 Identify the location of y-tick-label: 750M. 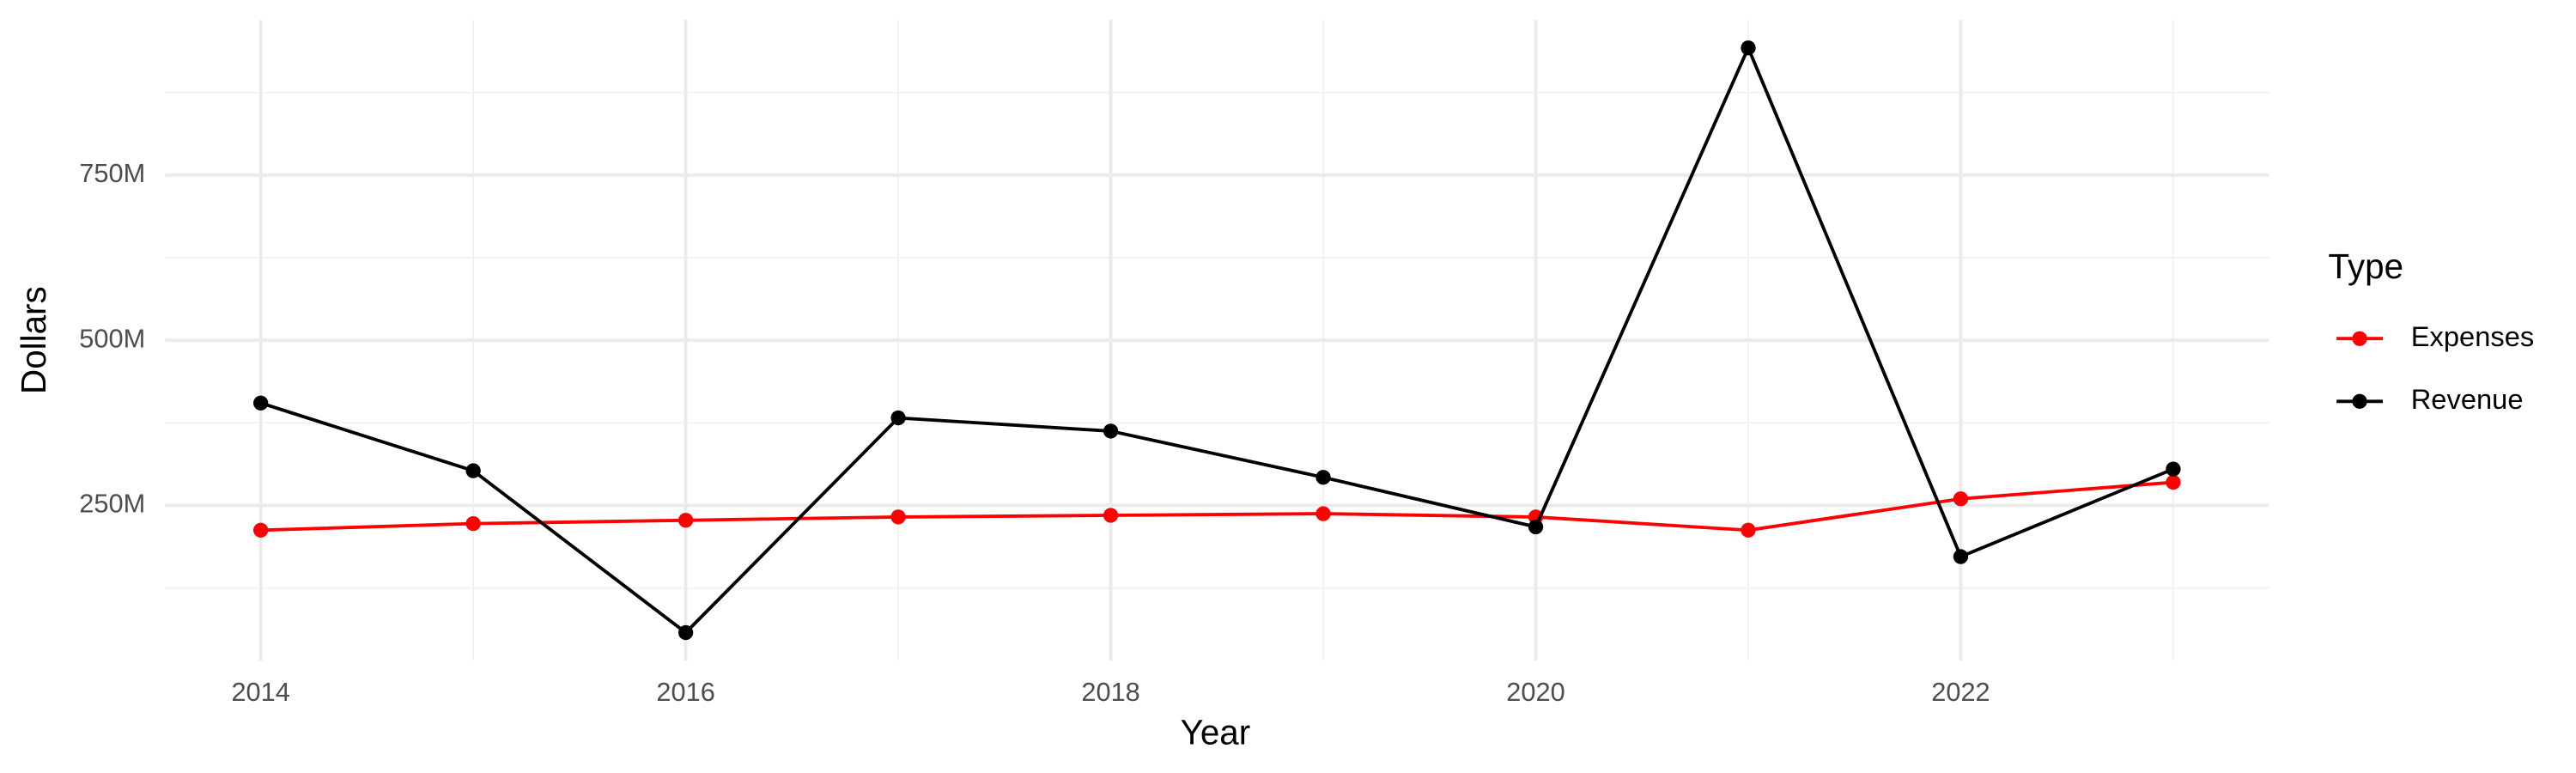
(112, 173).